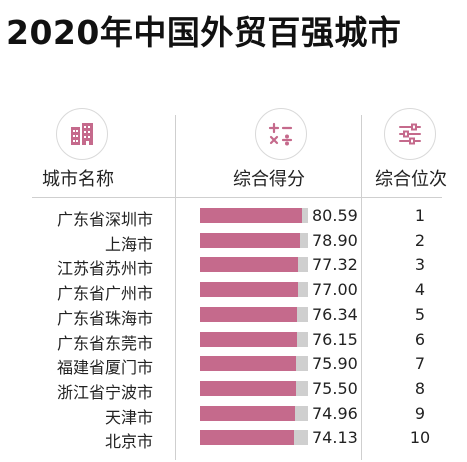  What do you see at coordinates (335, 388) in the screenshot?
I see `score-value: 75.50` at bounding box center [335, 388].